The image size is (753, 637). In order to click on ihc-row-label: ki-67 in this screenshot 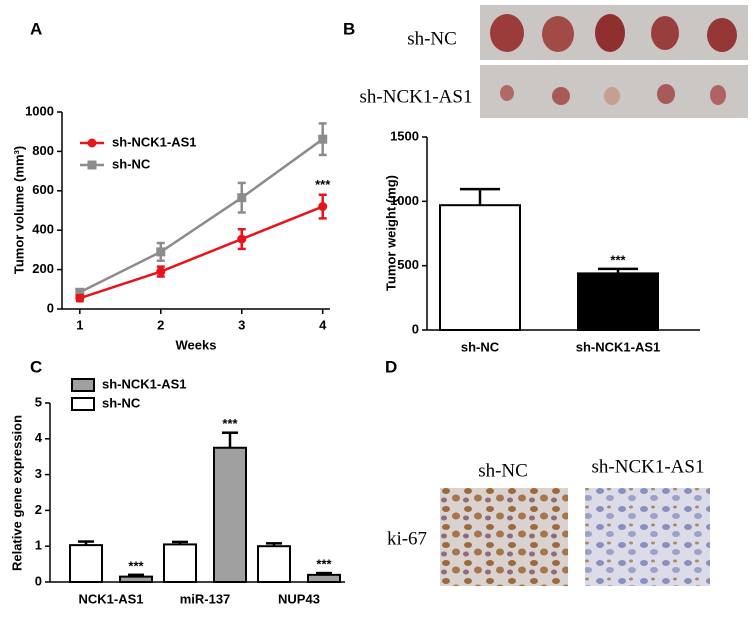, I will do `click(407, 538)`.